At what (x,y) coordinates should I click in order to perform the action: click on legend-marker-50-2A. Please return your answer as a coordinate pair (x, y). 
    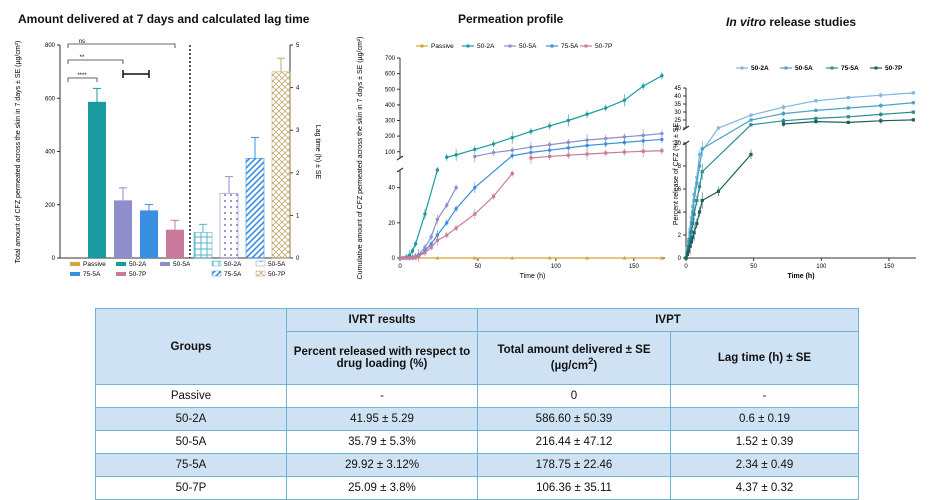
    Looking at the image, I should click on (742, 68).